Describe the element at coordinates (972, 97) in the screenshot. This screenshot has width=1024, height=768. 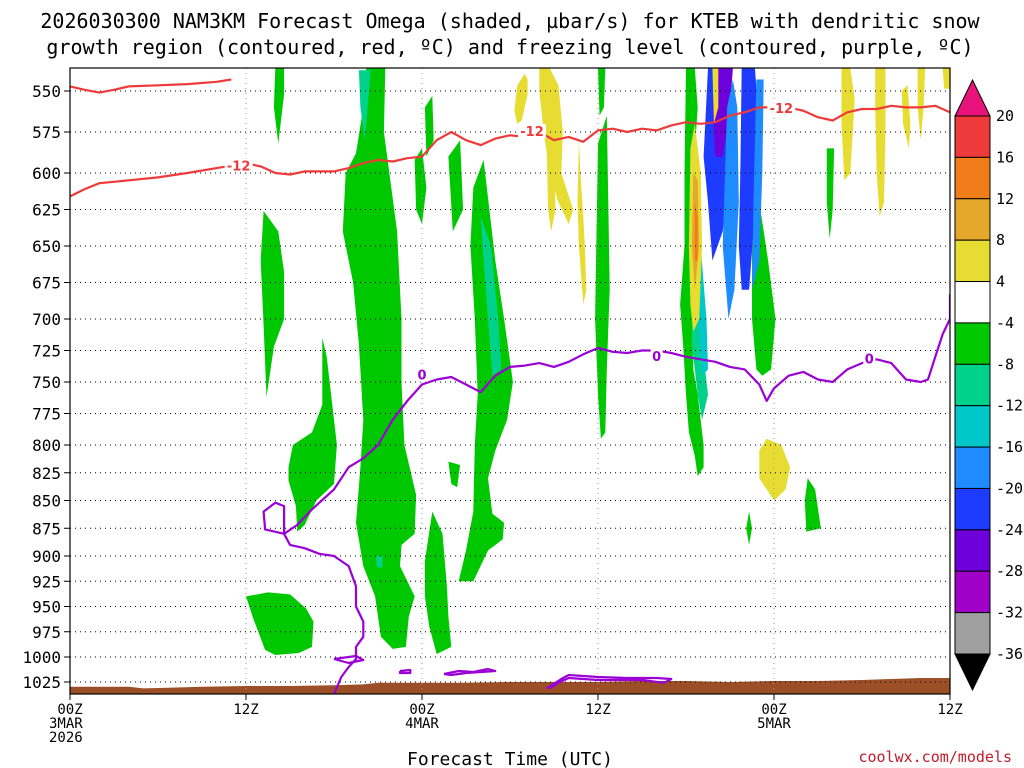
I see `colorbar-top-arrow` at that location.